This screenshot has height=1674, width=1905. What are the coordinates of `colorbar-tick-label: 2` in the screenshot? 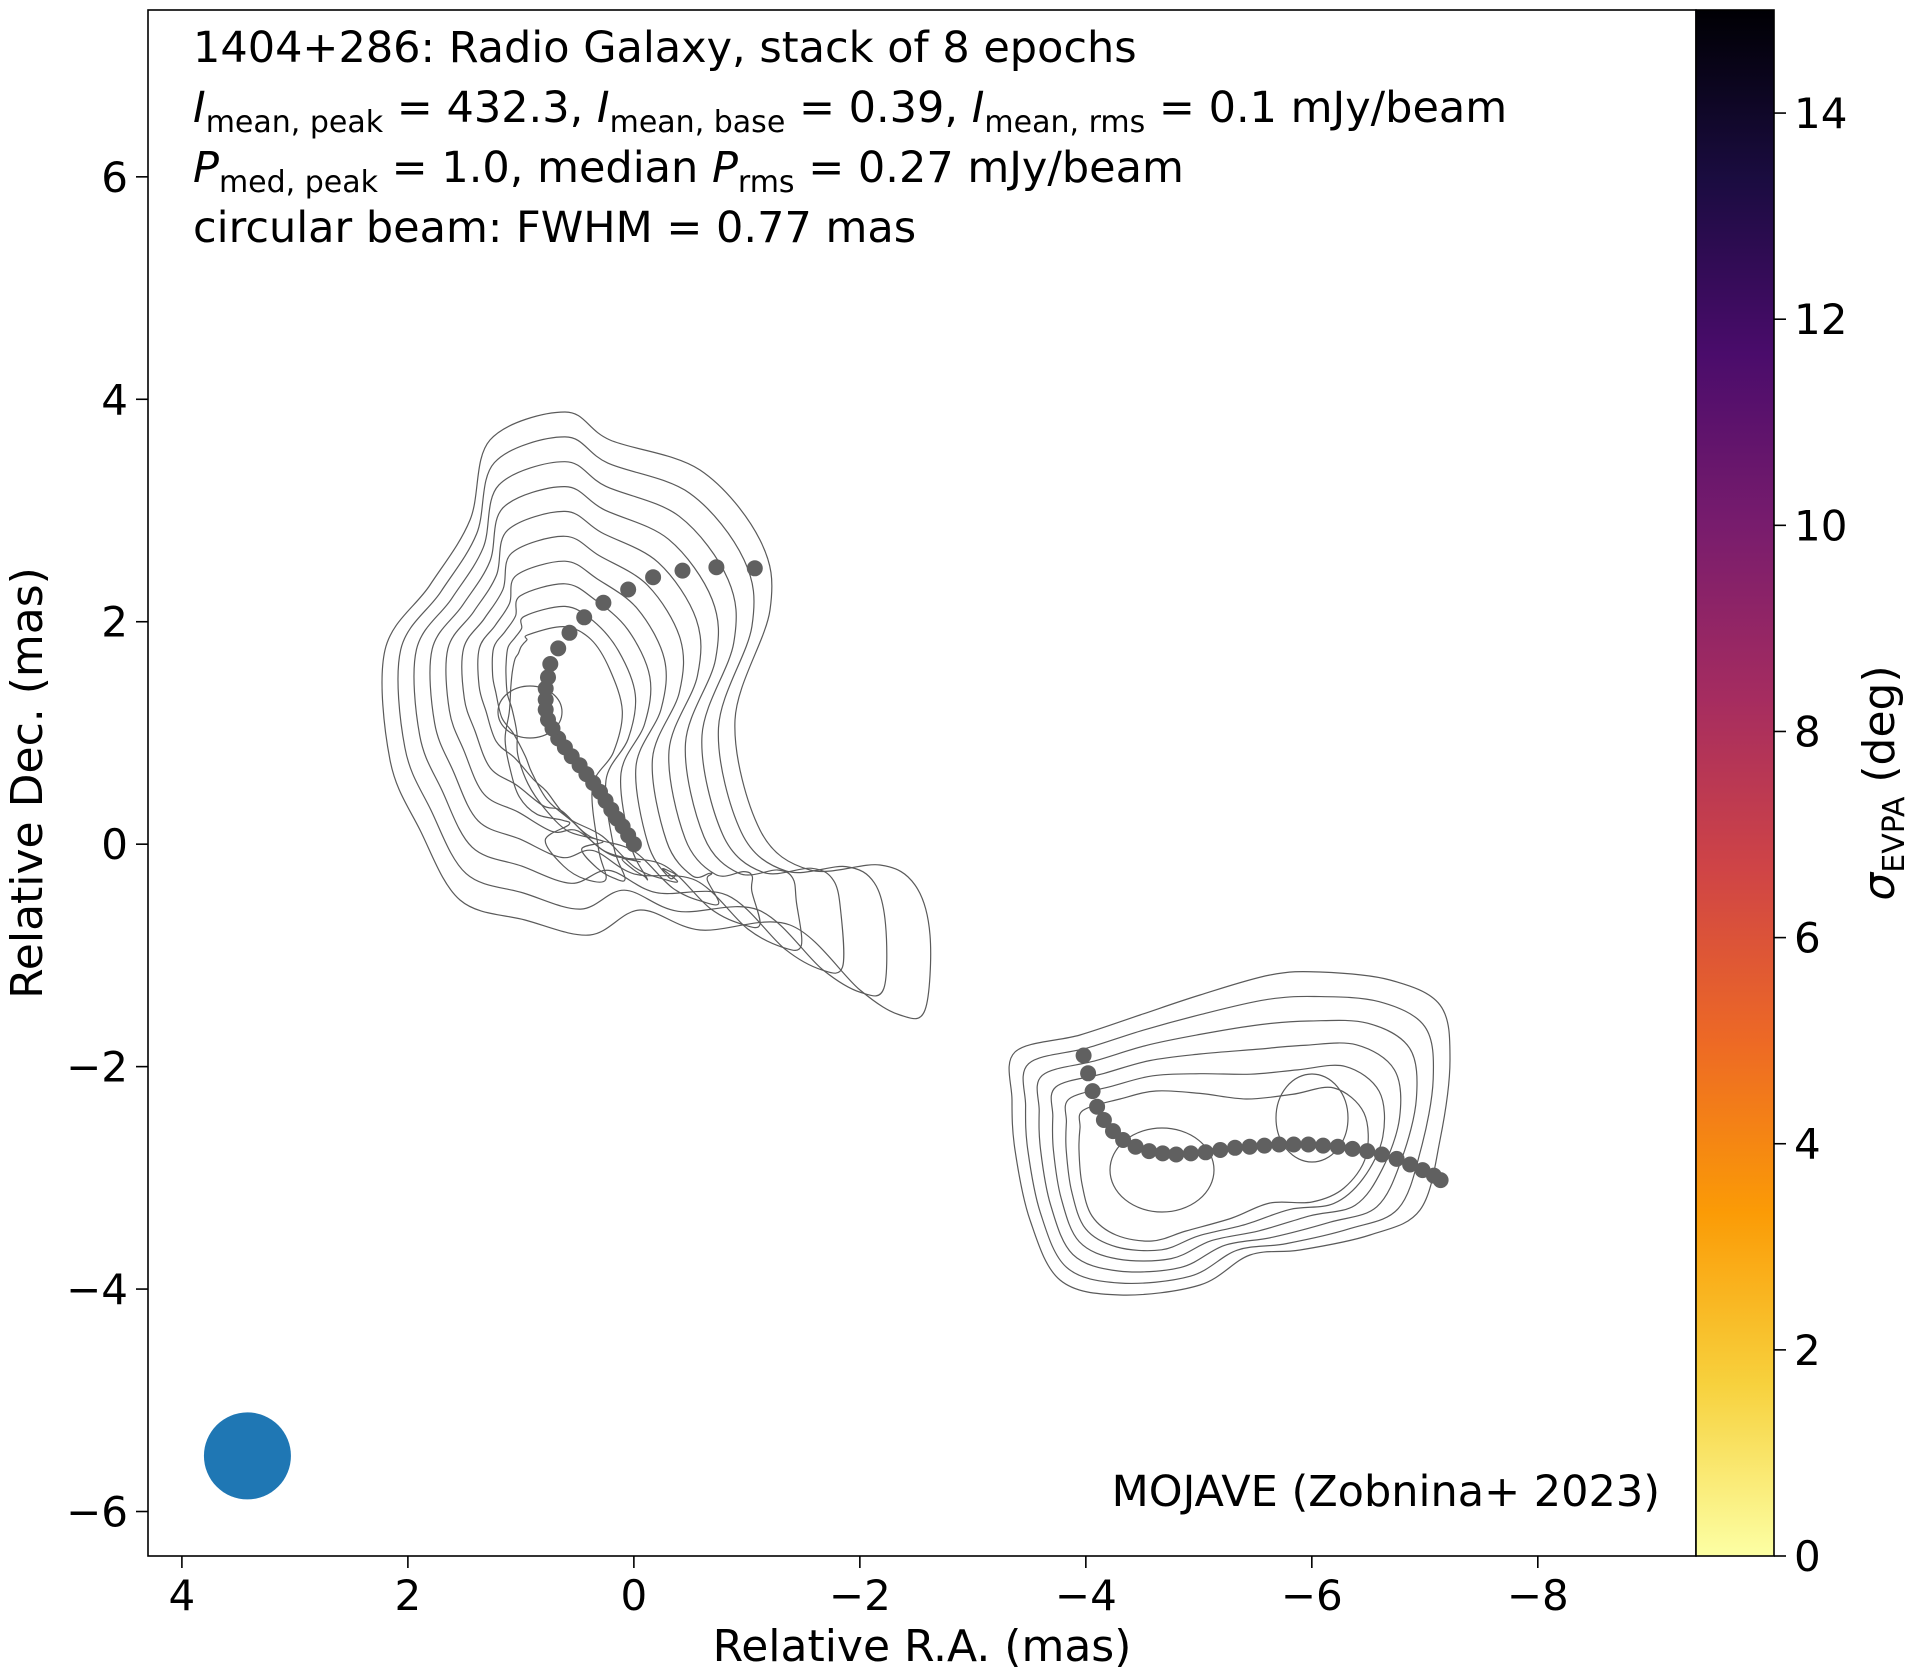 It's located at (1807, 1350).